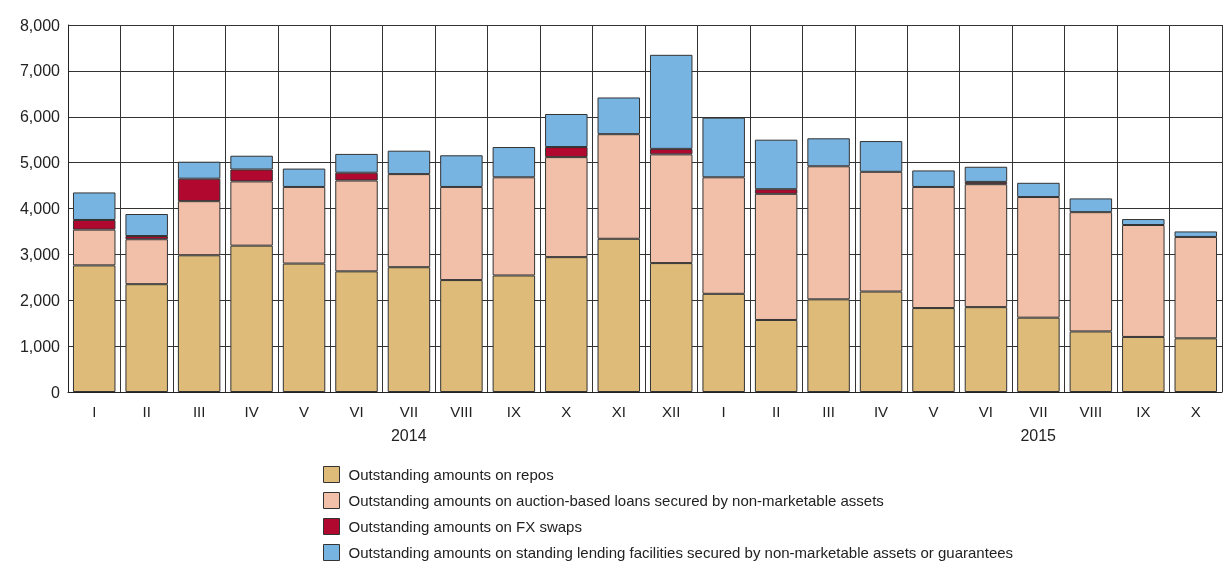  I want to click on legend-label: Outstanding amounts on FX swaps, so click(465, 526).